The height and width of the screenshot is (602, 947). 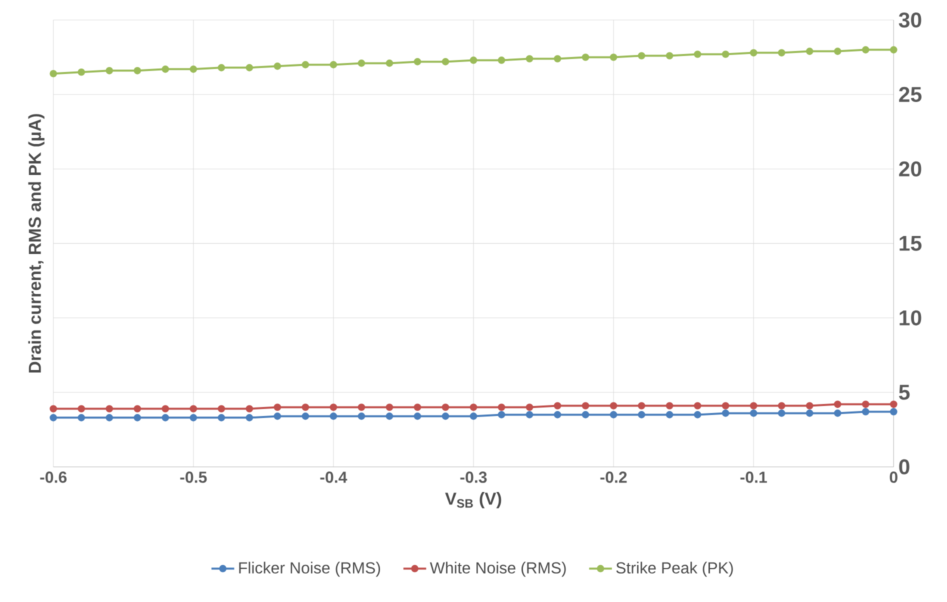 I want to click on x-tick-label: -0.5, so click(x=193, y=478).